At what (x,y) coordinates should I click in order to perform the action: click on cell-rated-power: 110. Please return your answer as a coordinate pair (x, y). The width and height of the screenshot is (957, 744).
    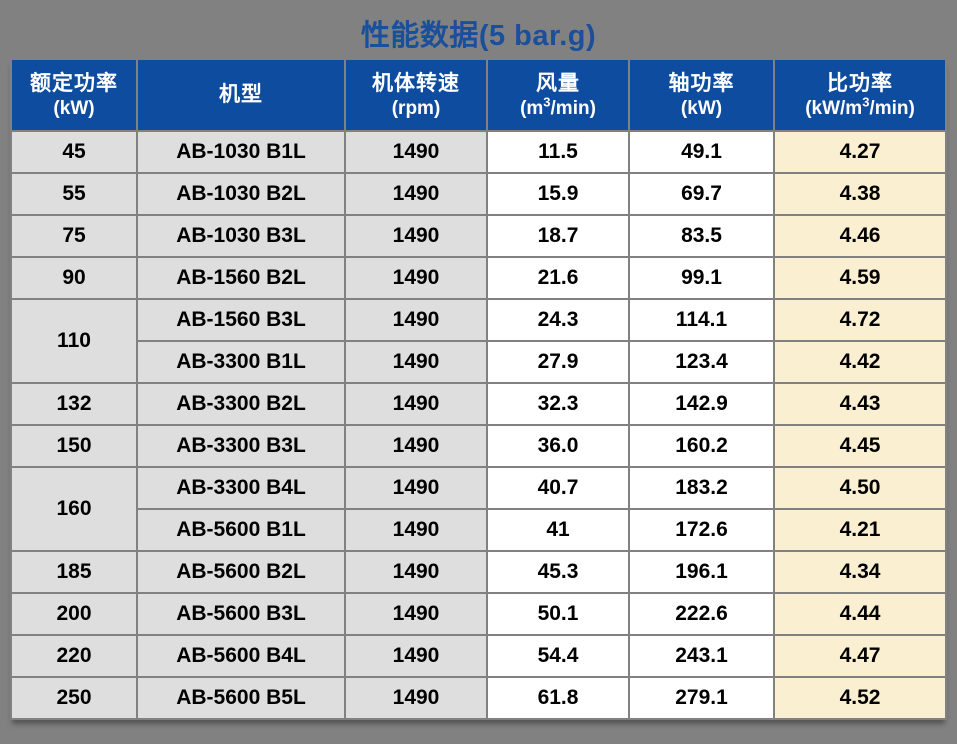
    Looking at the image, I should click on (74, 341).